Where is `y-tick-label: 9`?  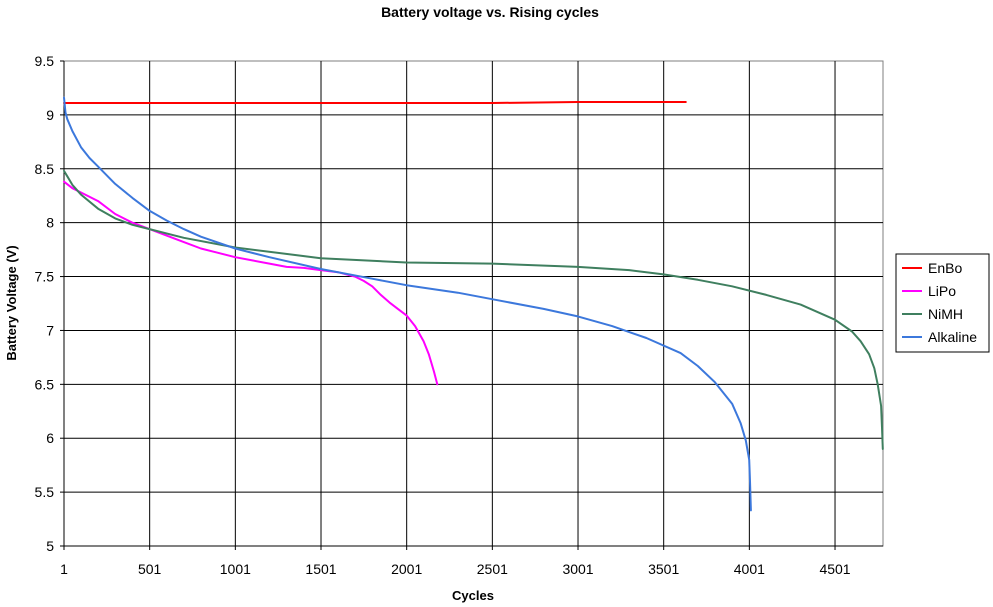 y-tick-label: 9 is located at coordinates (50, 115).